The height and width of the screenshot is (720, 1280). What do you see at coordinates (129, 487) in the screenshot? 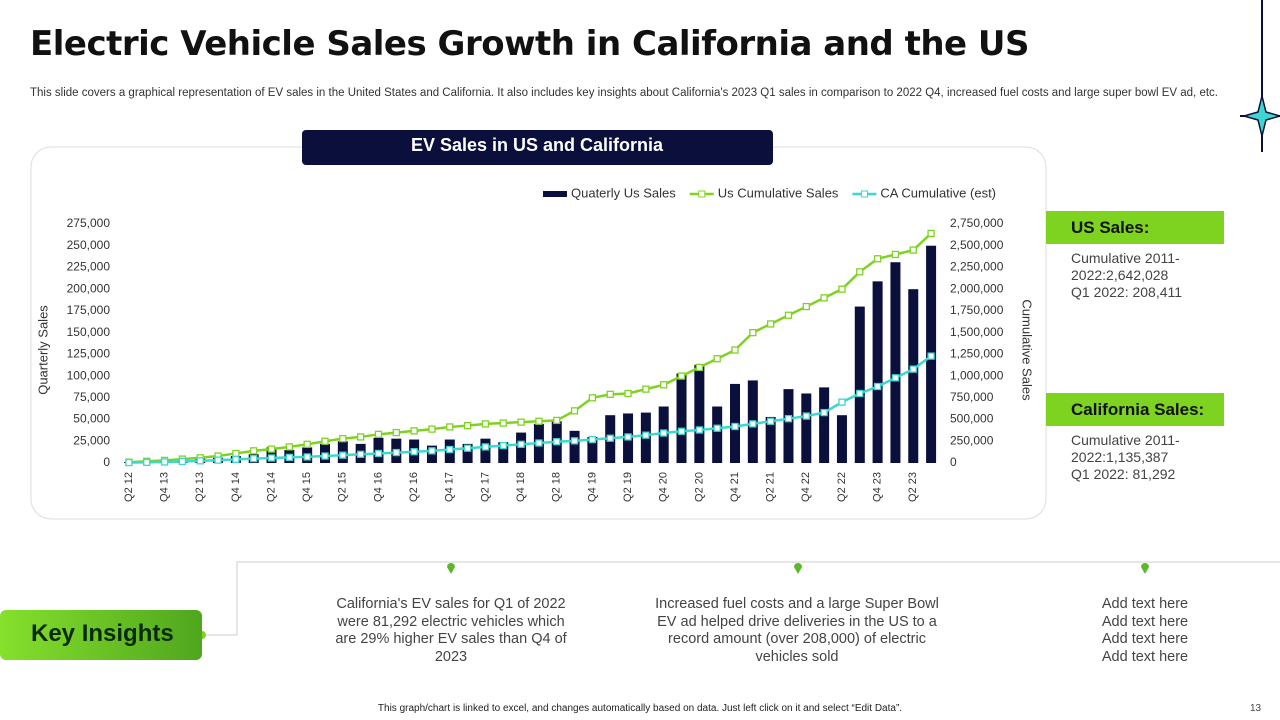
I see `x-tick-label: Q2 12` at bounding box center [129, 487].